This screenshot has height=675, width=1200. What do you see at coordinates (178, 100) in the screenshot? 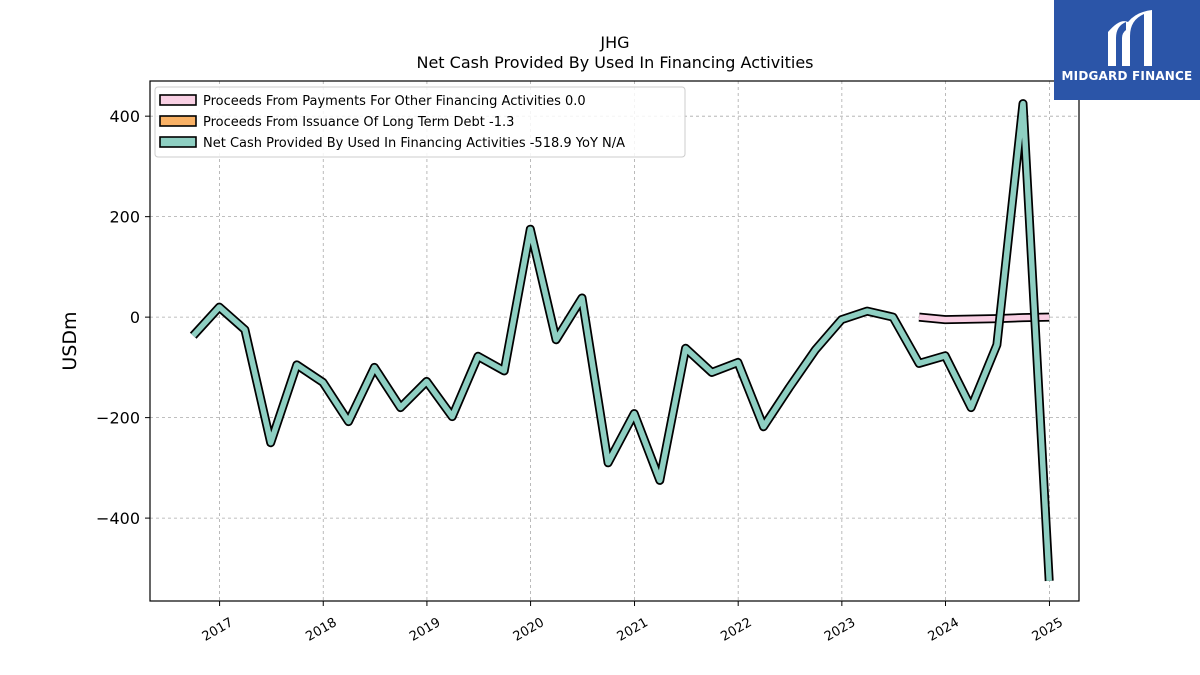
I see `legend-swatch-other_financing` at bounding box center [178, 100].